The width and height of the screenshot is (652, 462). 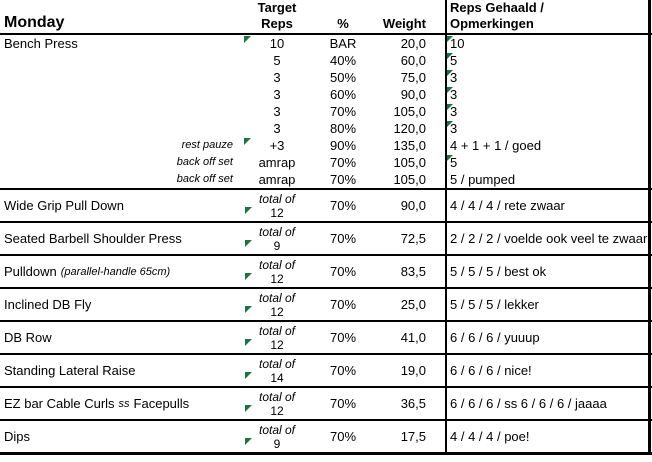 What do you see at coordinates (404, 16) in the screenshot?
I see `weight-header-cell: Weight` at bounding box center [404, 16].